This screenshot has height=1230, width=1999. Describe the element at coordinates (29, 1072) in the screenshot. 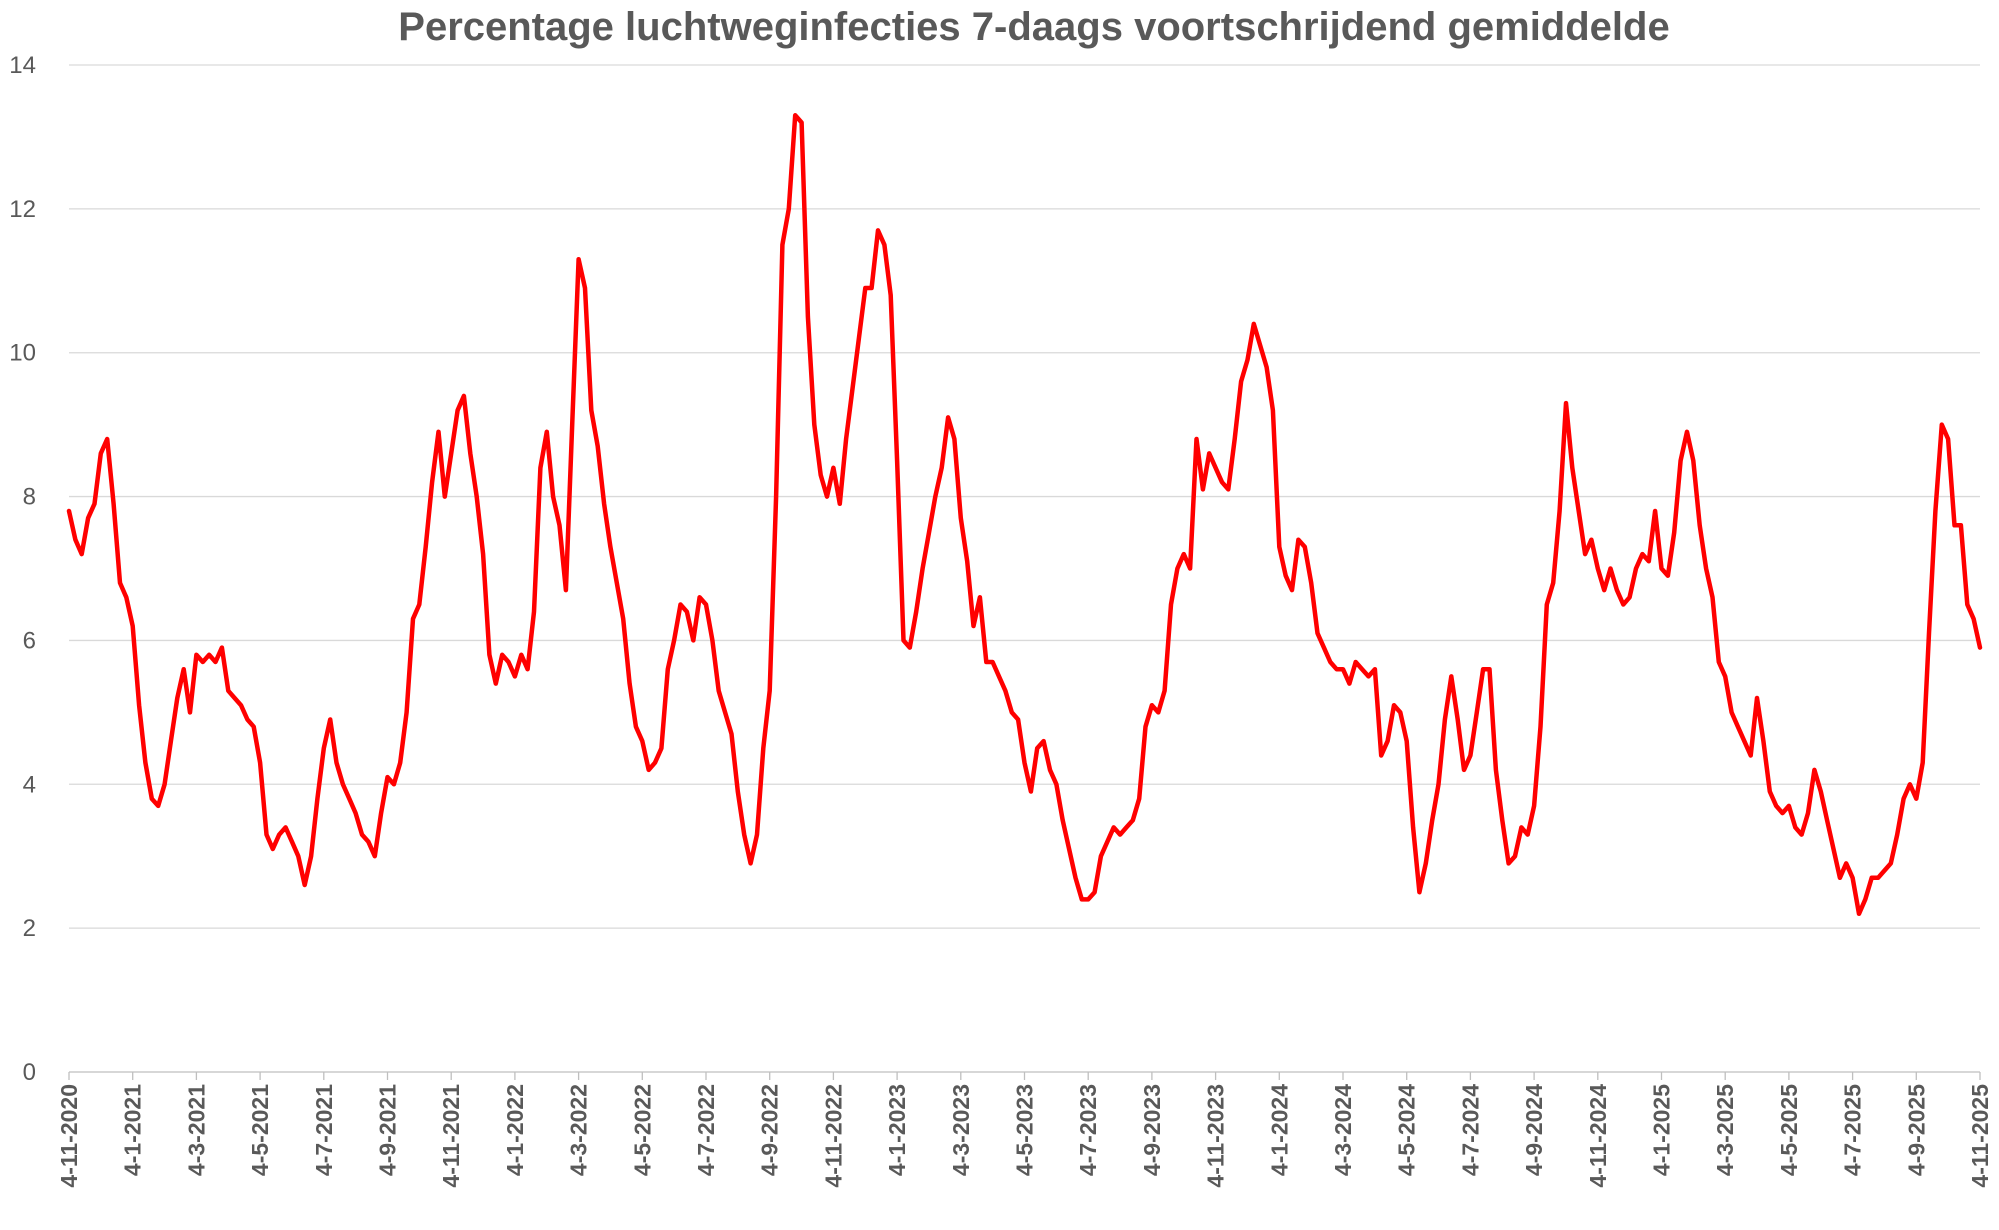

I see `y-tick-label: 0` at that location.